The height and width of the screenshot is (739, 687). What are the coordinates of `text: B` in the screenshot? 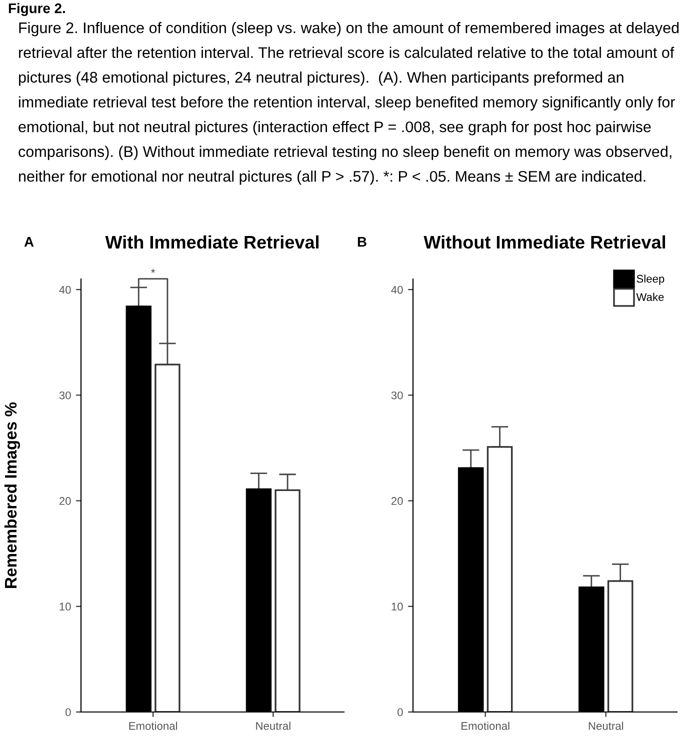 It's located at (362, 242).